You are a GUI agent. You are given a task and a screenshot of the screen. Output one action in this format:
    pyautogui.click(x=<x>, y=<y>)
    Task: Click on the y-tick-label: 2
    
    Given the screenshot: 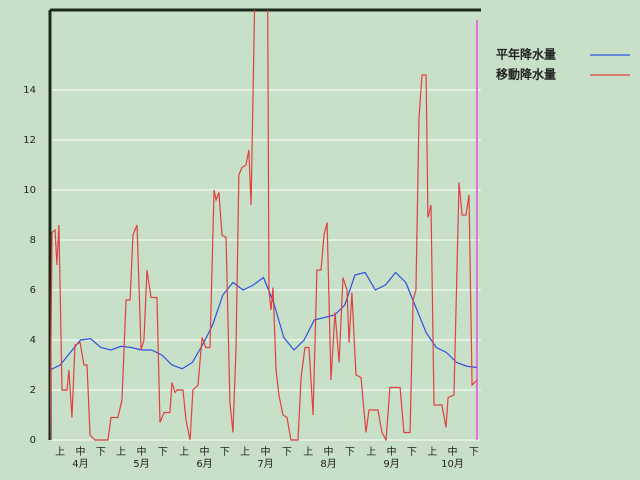 What is the action you would take?
    pyautogui.click(x=33, y=390)
    